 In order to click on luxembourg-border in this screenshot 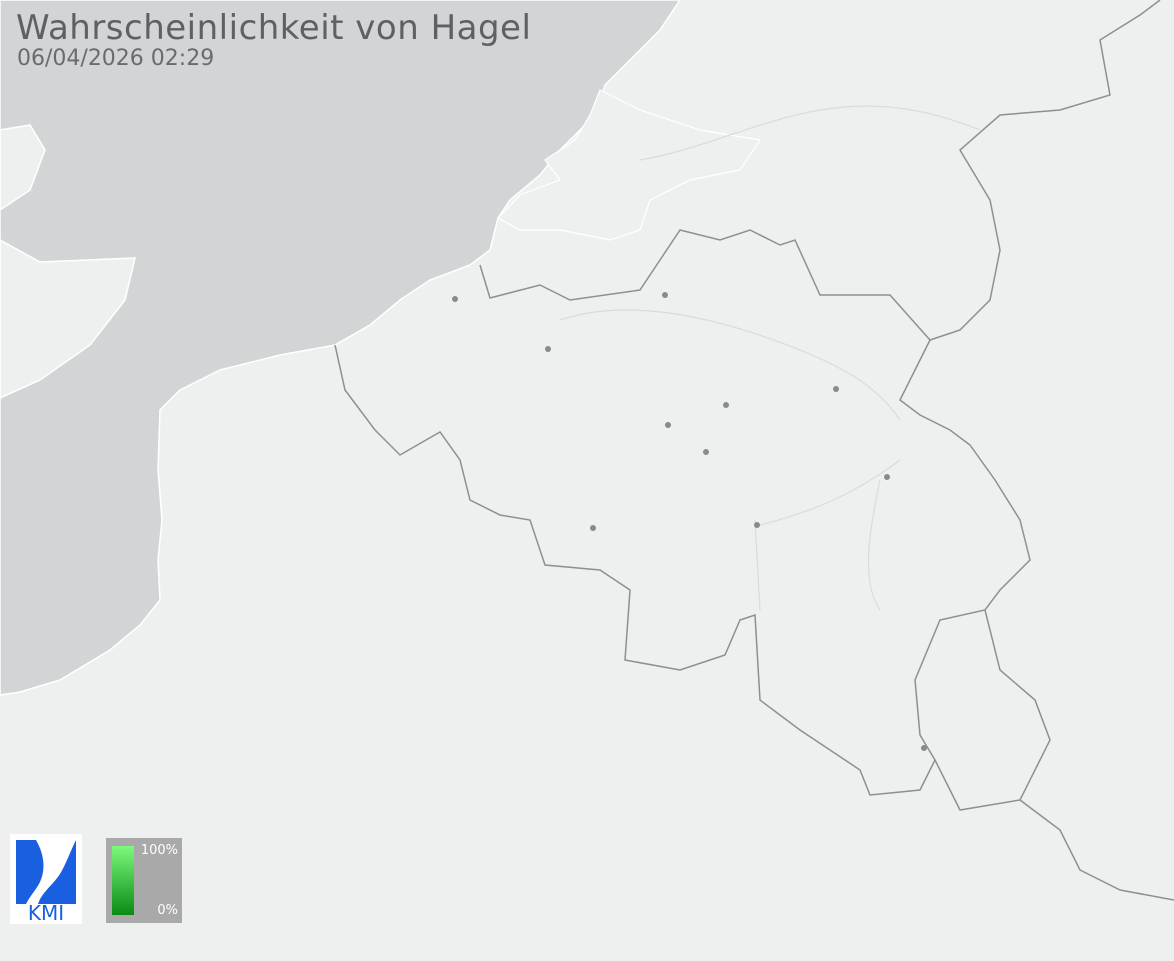, I will do `click(992, 710)`.